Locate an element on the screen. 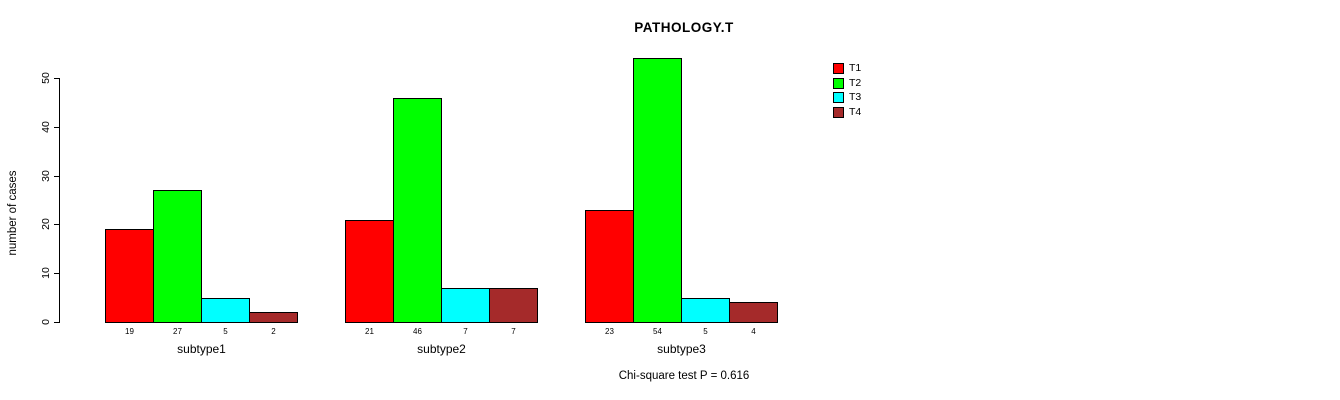 The image size is (1340, 400). legend-item-T3: T3 is located at coordinates (847, 97).